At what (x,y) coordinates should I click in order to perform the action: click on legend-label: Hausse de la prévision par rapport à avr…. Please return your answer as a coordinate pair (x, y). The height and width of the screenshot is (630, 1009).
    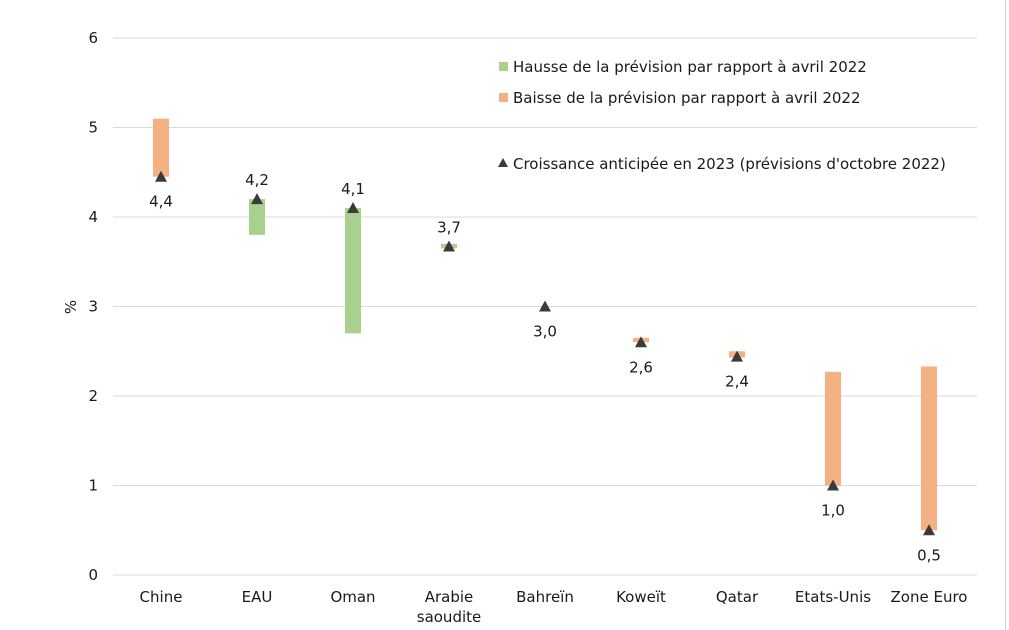
    Looking at the image, I should click on (690, 67).